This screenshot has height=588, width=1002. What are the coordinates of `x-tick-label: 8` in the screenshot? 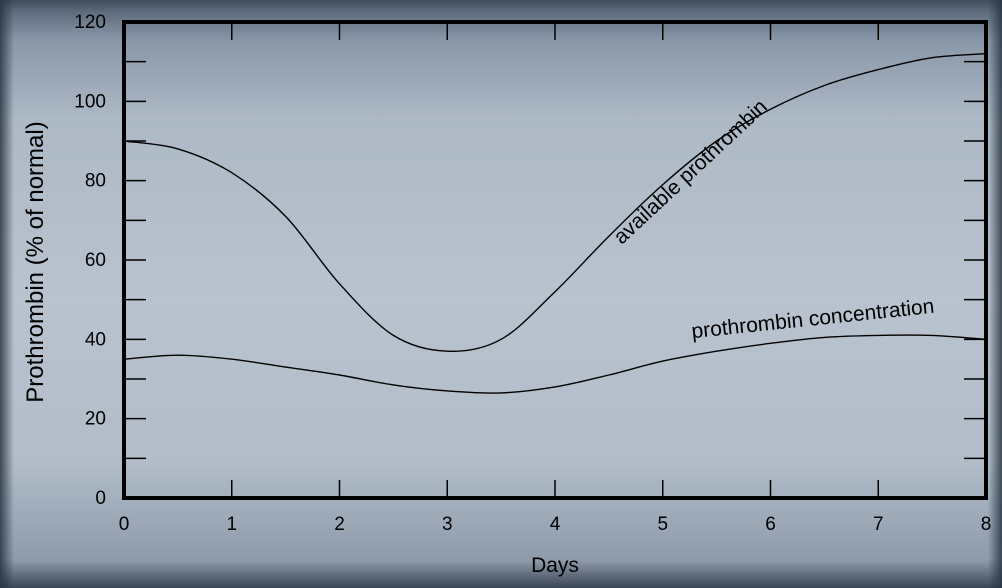 It's located at (986, 524).